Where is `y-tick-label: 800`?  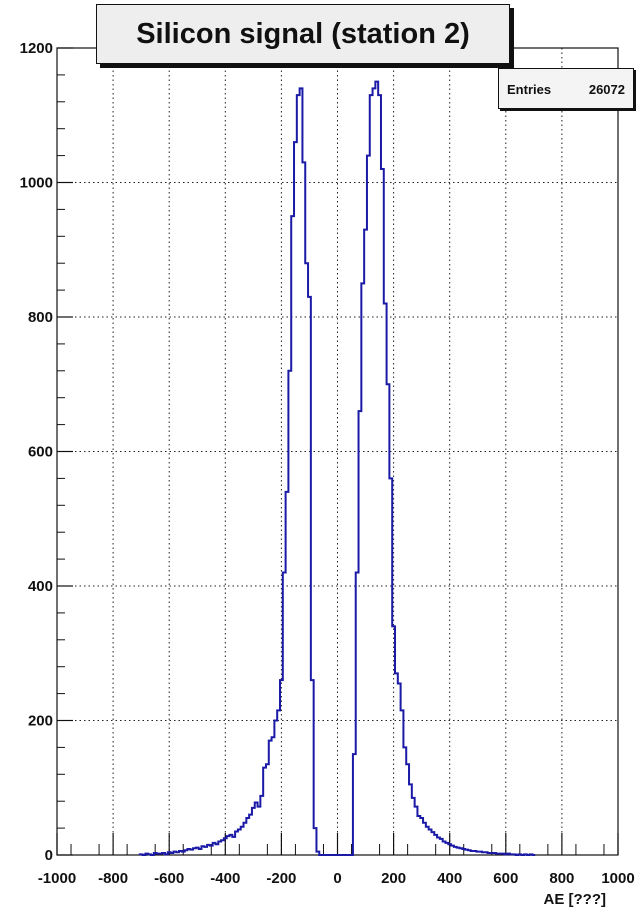
y-tick-label: 800 is located at coordinates (40, 317).